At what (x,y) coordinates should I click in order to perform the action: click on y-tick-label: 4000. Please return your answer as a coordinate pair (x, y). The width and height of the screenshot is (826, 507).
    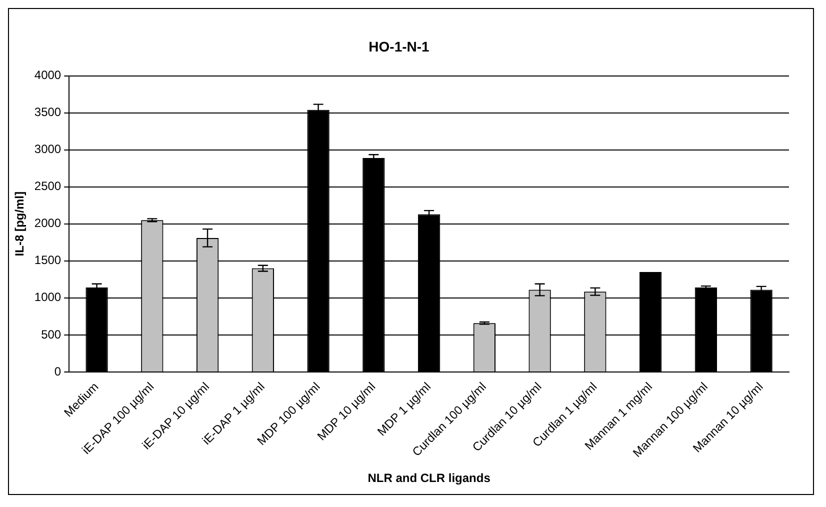
    Looking at the image, I should click on (48, 75).